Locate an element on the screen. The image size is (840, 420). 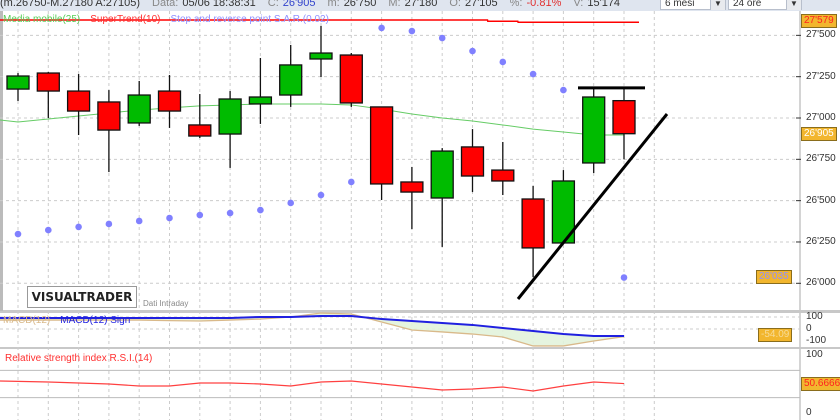
price-tick-label: 26'750 is located at coordinates (821, 158).